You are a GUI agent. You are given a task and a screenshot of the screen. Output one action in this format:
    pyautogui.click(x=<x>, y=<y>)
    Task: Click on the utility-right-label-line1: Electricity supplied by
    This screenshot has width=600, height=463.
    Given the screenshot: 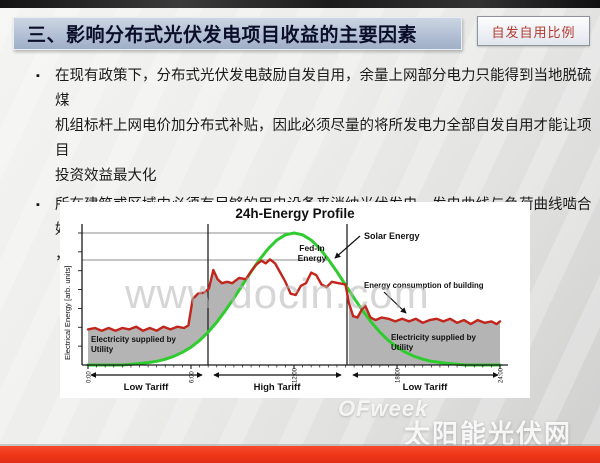 What is the action you would take?
    pyautogui.click(x=433, y=337)
    